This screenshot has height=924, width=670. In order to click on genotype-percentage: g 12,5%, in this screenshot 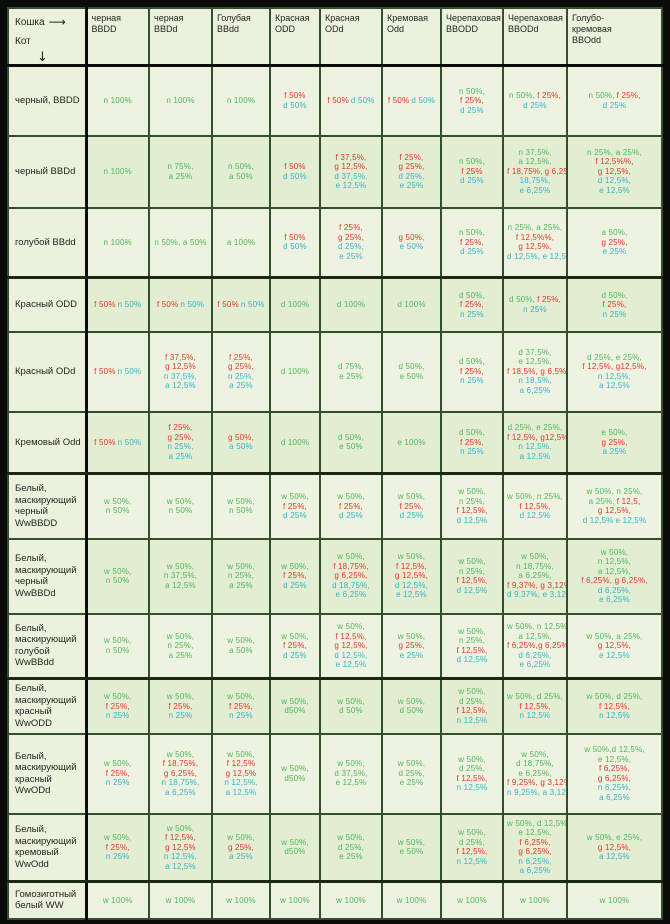, I will do `click(535, 247)`.